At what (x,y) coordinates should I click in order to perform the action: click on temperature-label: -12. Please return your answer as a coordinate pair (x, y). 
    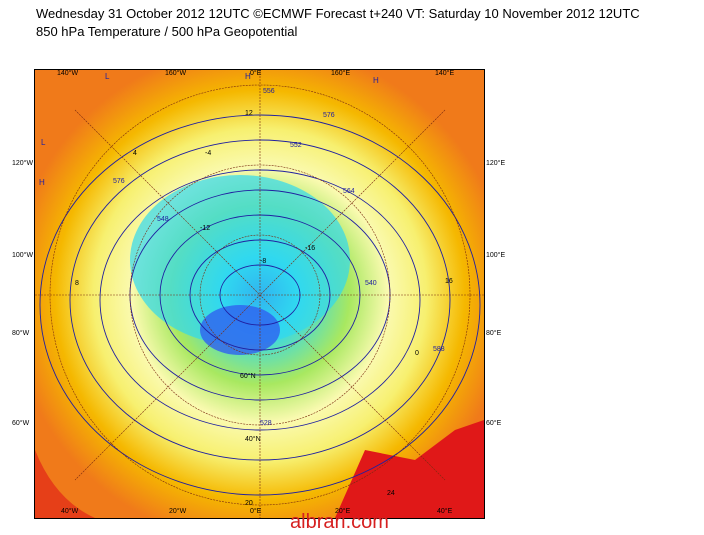
    Looking at the image, I should click on (205, 228).